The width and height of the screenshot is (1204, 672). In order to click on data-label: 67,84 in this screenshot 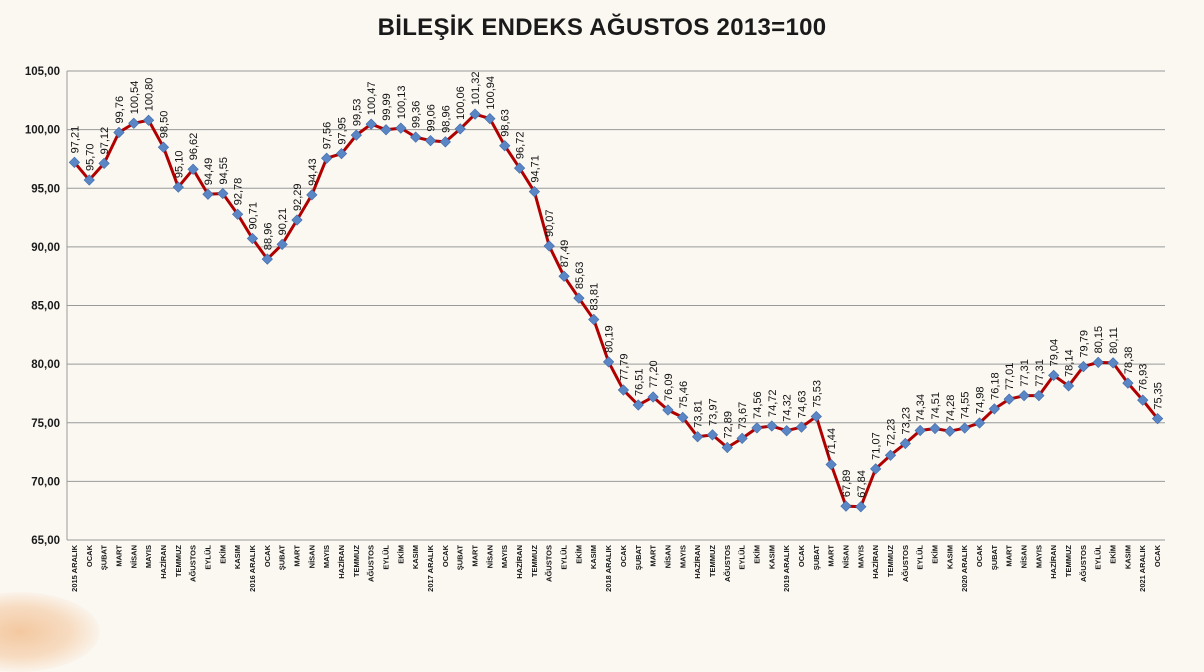, I will do `click(862, 484)`.